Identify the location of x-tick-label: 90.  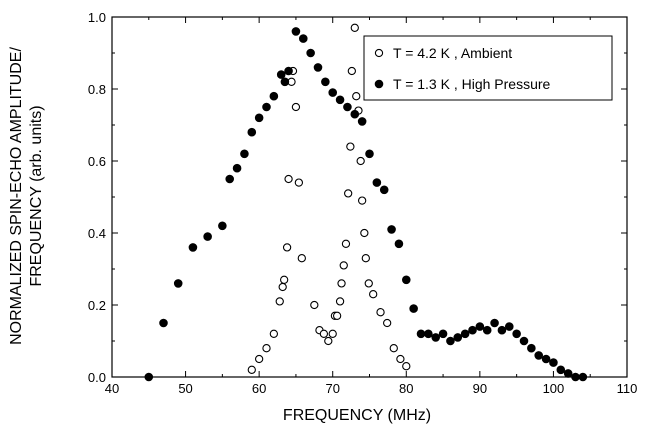
(480, 388).